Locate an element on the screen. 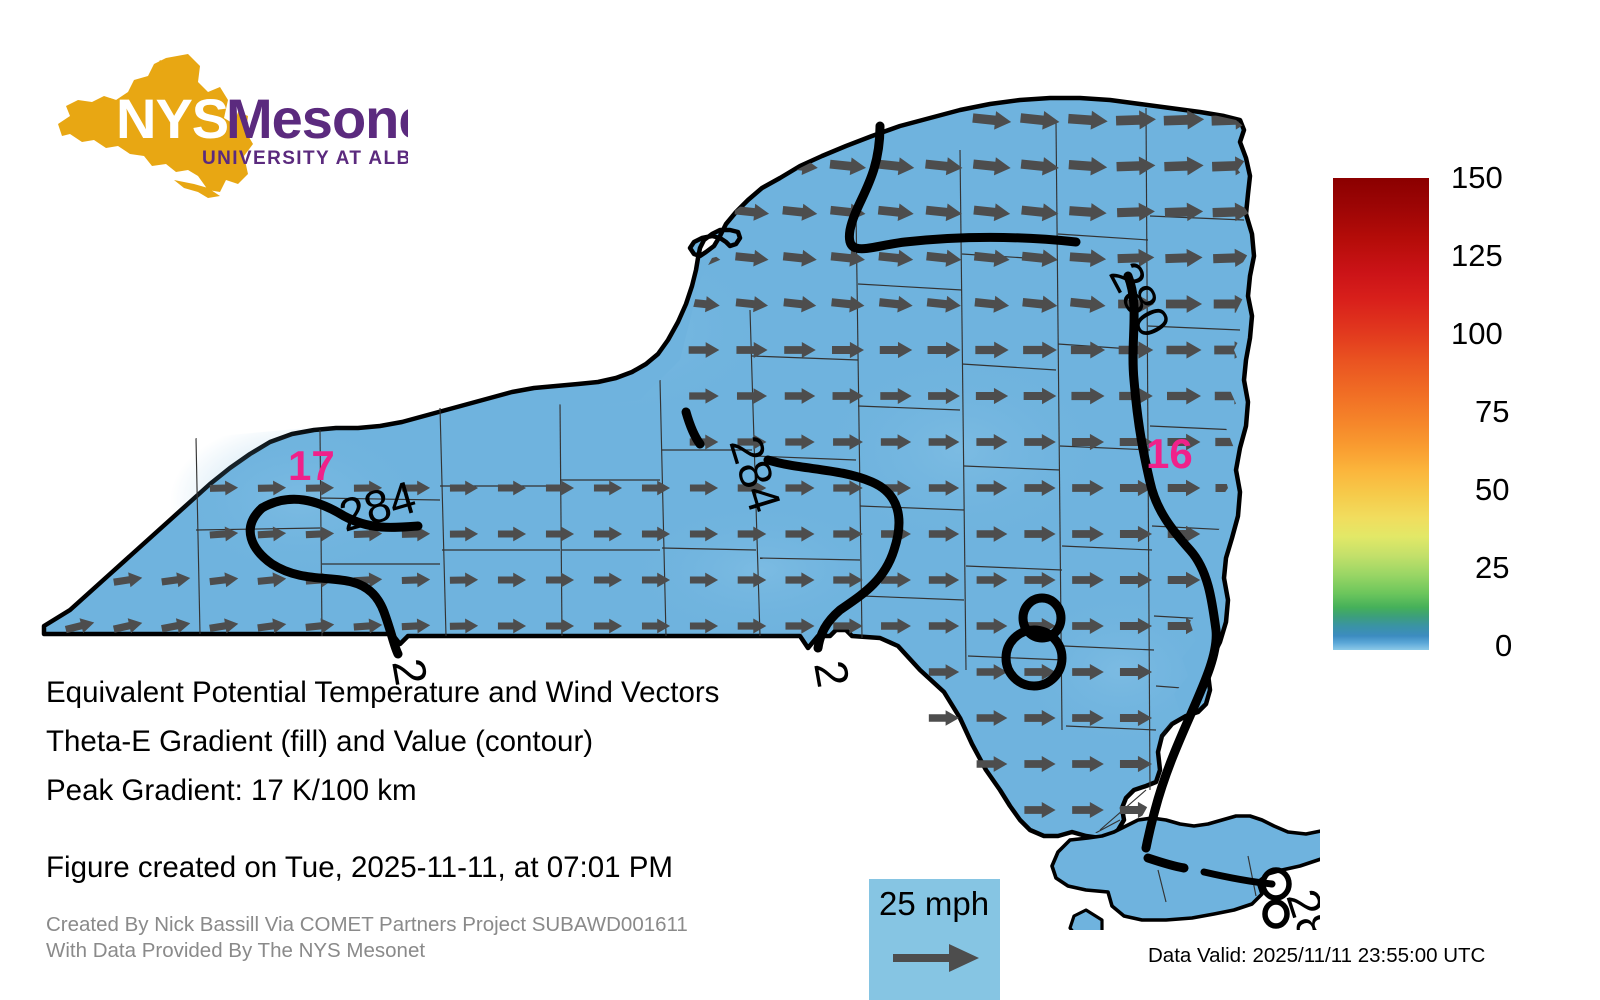 This screenshot has height=1000, width=1600. colorbar-tick-25: 25 is located at coordinates (1492, 567).